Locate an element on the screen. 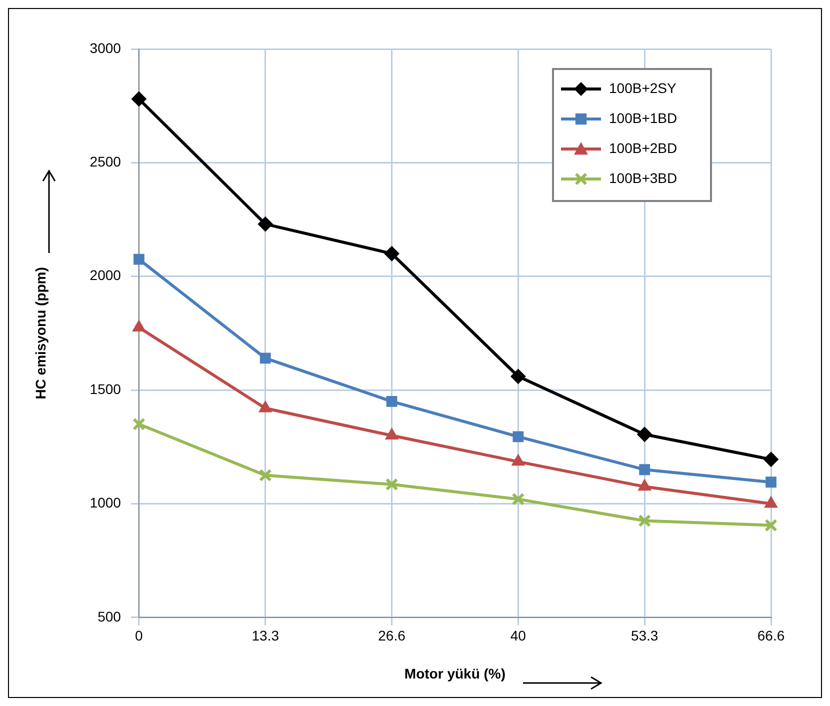 This screenshot has height=706, width=830. y-tick-label: 1500 is located at coordinates (106, 388).